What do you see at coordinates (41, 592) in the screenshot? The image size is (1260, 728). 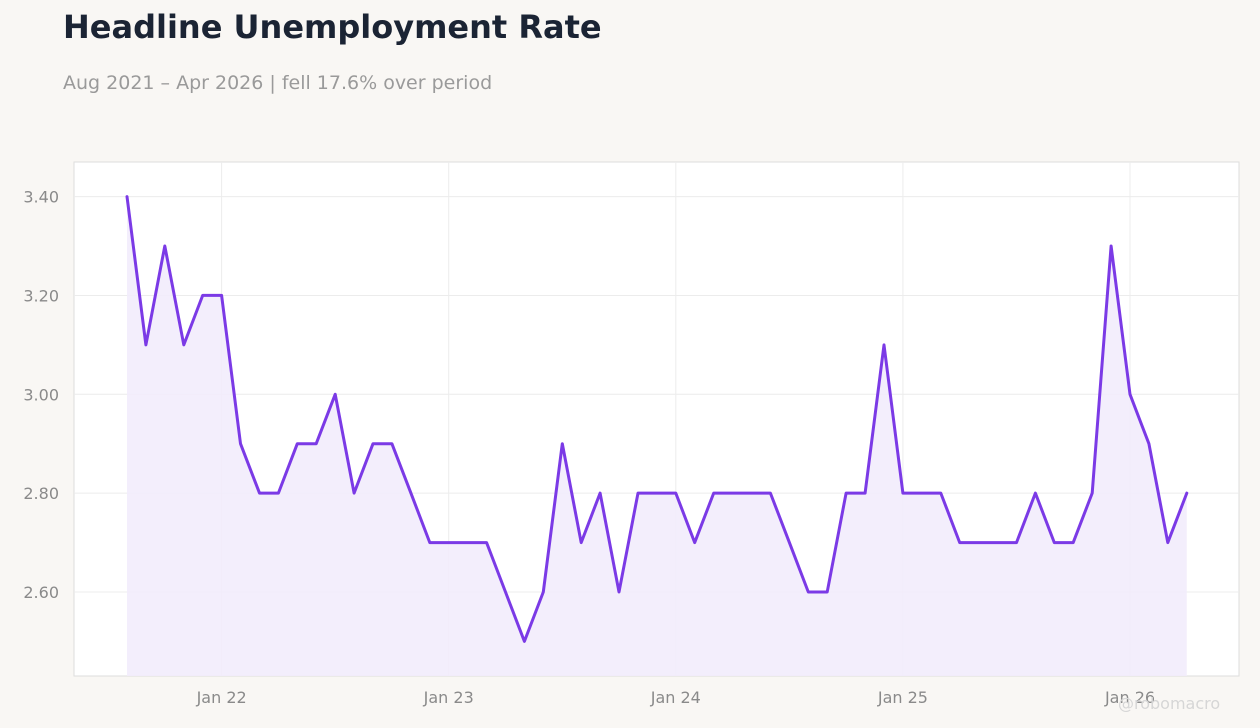 I see `y-tick-label: 2.60` at bounding box center [41, 592].